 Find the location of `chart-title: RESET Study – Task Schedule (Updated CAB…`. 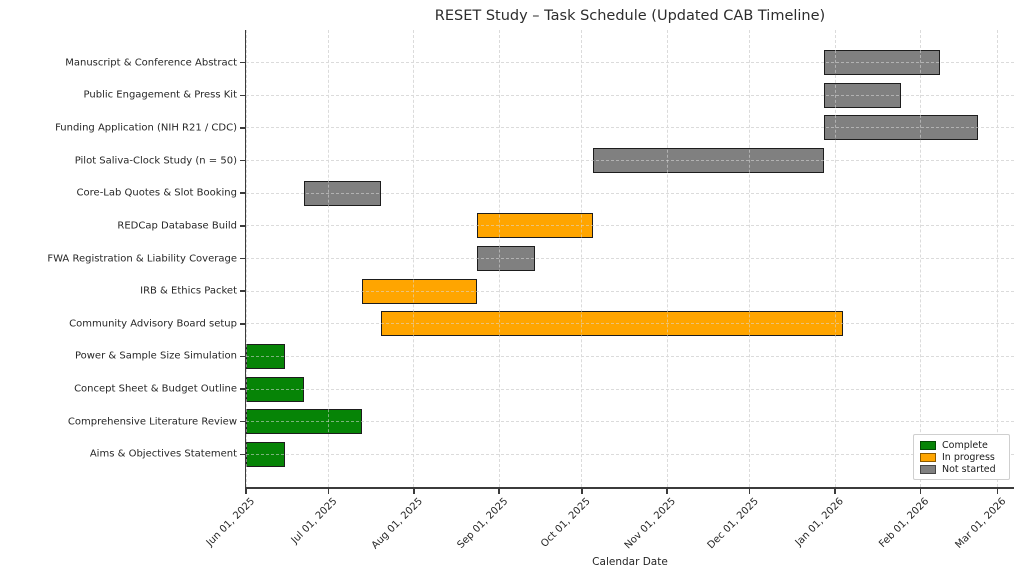

chart-title: RESET Study – Task Schedule (Updated CAB… is located at coordinates (630, 16).